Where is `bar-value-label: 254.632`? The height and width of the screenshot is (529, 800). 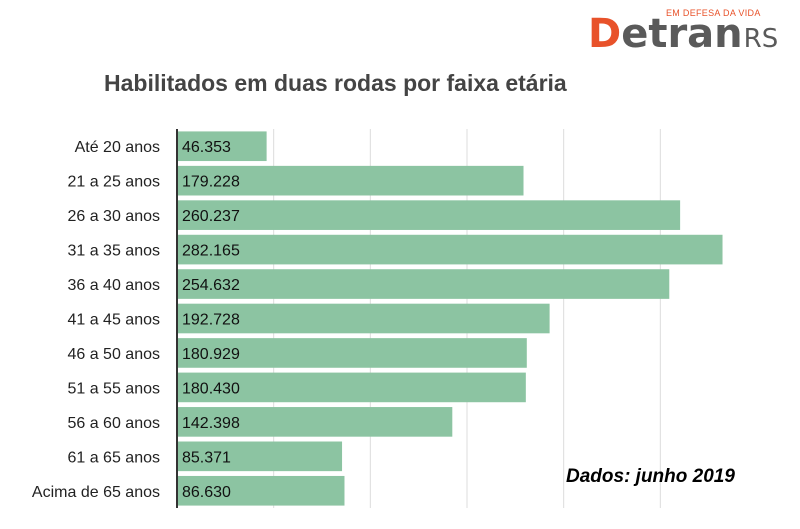 bar-value-label: 254.632 is located at coordinates (211, 285).